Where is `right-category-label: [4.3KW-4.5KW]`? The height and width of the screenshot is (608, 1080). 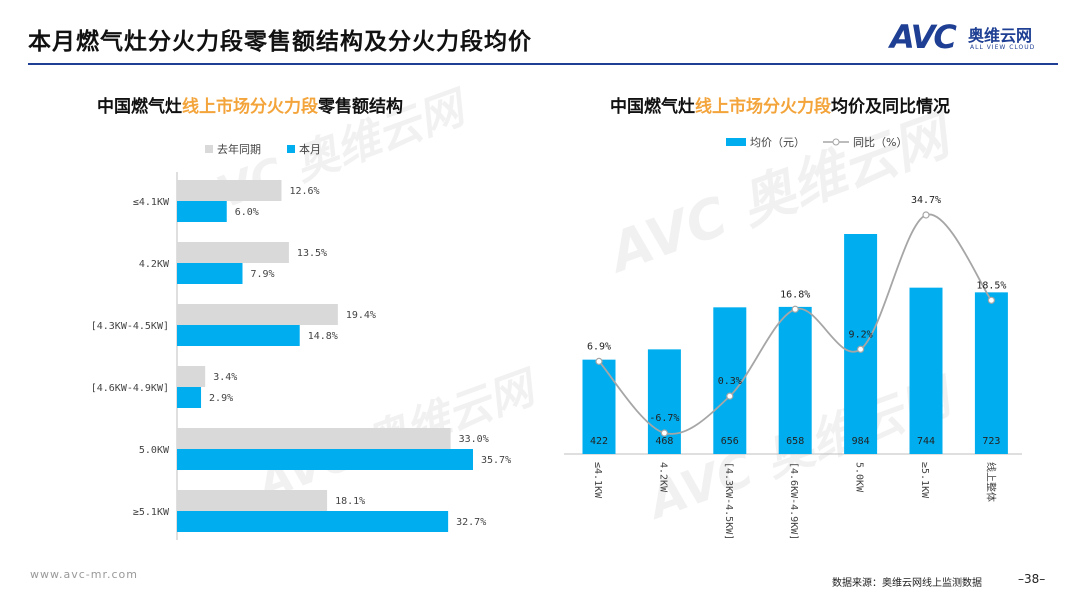 right-category-label: [4.3KW-4.5KW] is located at coordinates (728, 501).